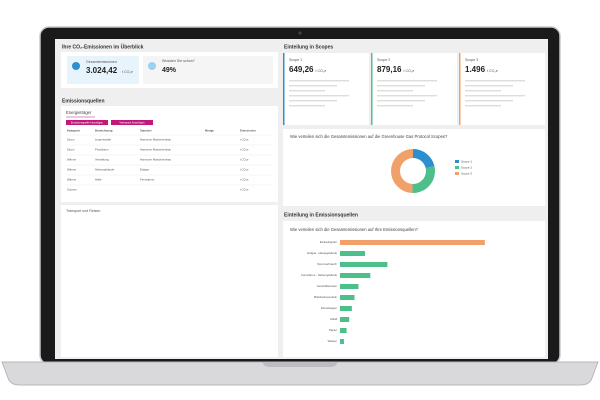  I want to click on table-header: Emissionen, so click(248, 131).